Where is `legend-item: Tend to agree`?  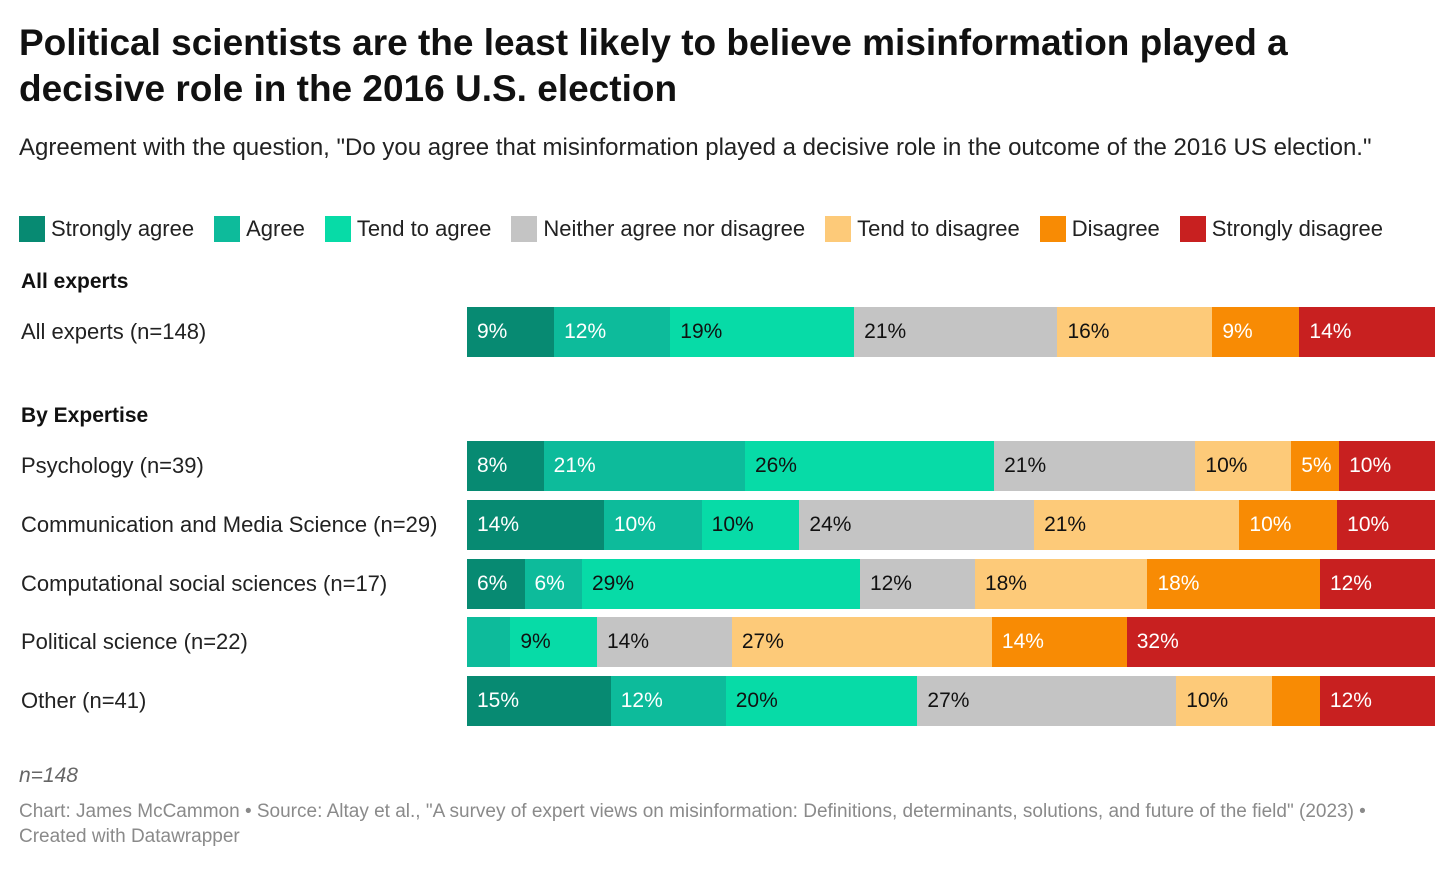
legend-item: Tend to agree is located at coordinates (407, 229).